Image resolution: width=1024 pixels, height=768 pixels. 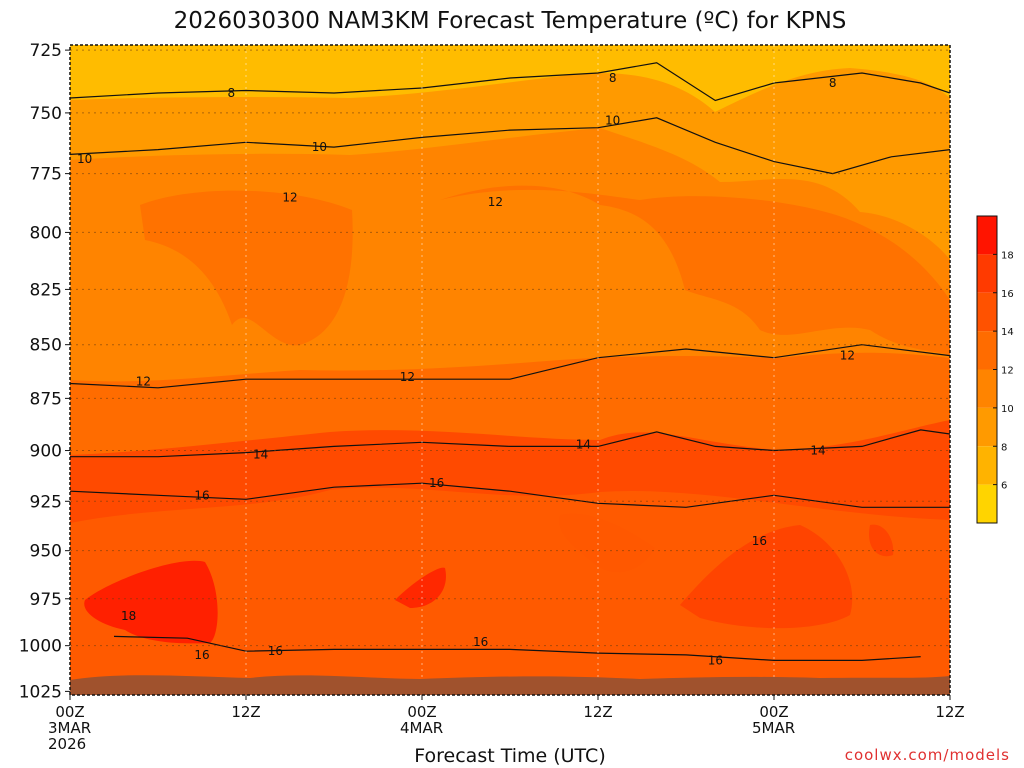 I want to click on y-tick-label: 825, so click(x=46, y=290).